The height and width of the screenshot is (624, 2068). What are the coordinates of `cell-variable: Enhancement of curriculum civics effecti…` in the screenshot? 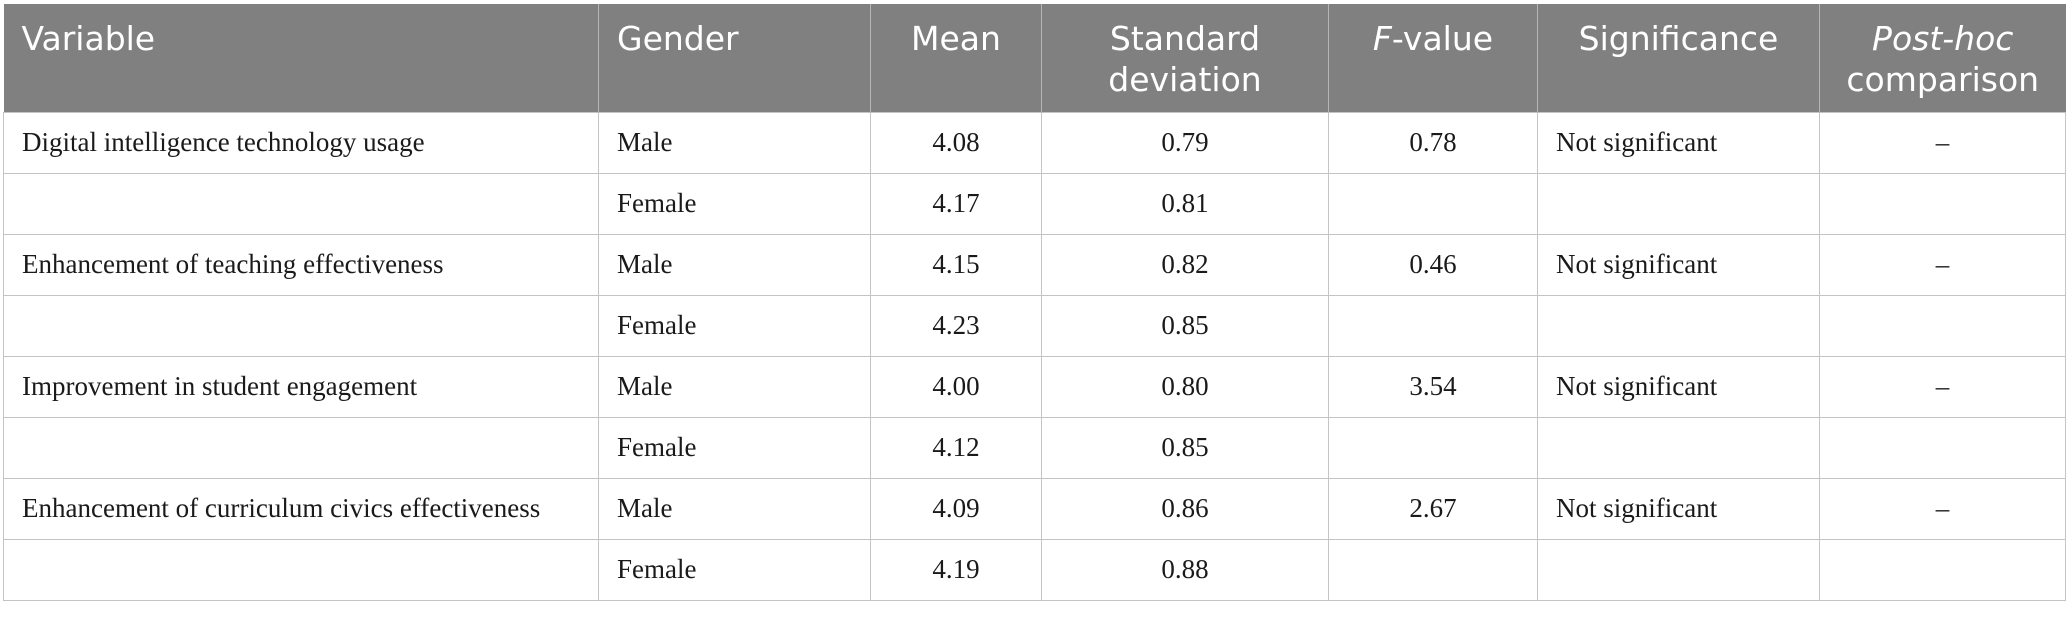 It's located at (301, 508).